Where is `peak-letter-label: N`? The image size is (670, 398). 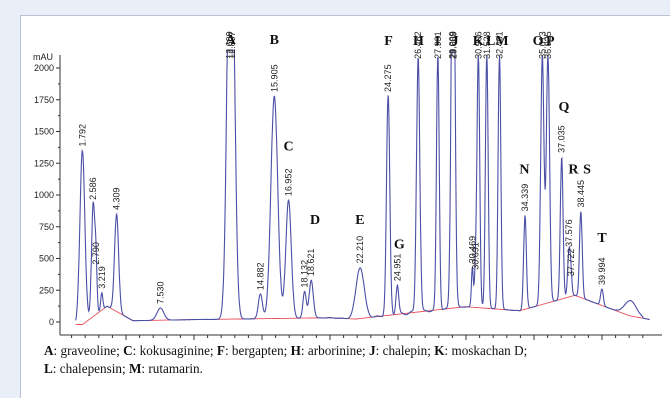
peak-letter-label: N is located at coordinates (524, 169).